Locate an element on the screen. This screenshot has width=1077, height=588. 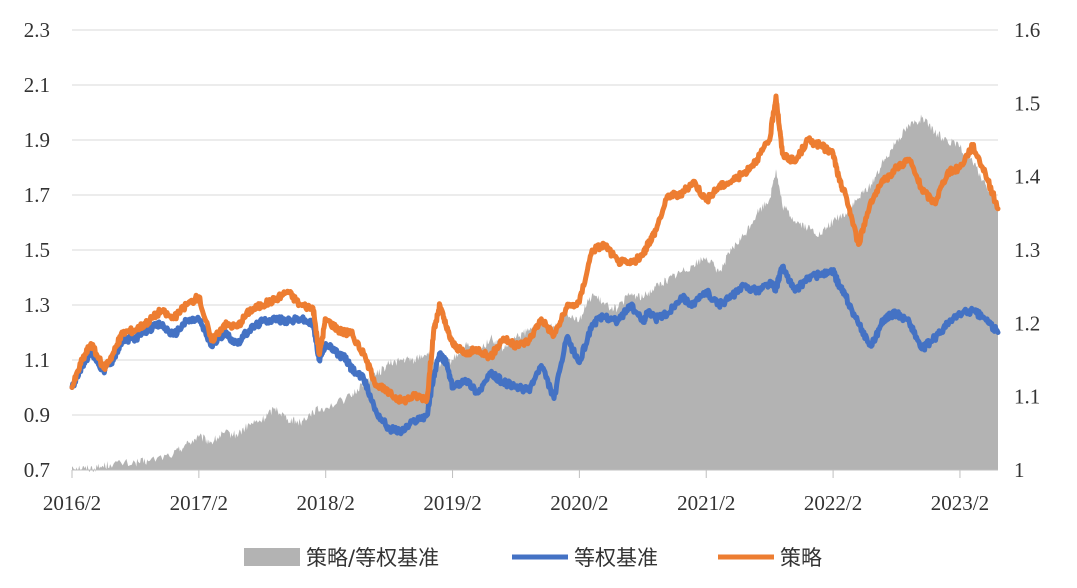
x-tick-label: 2017/2 is located at coordinates (199, 503).